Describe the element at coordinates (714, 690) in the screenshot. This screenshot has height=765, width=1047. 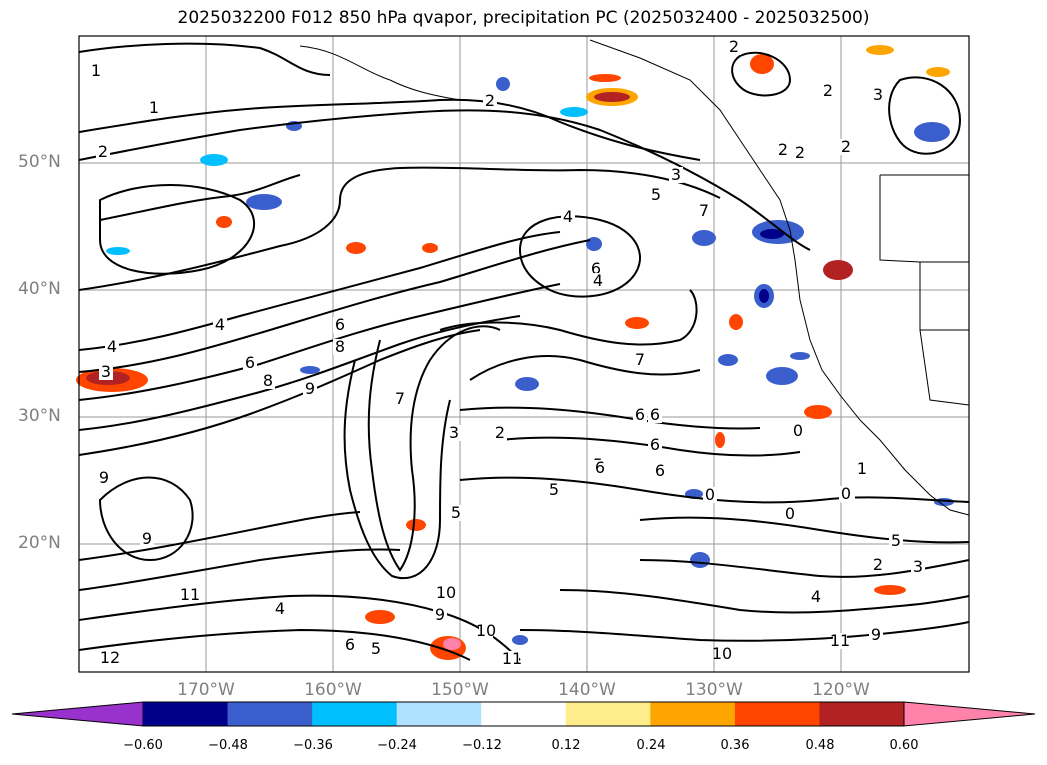
I see `lon-label-130w: 130°W` at that location.